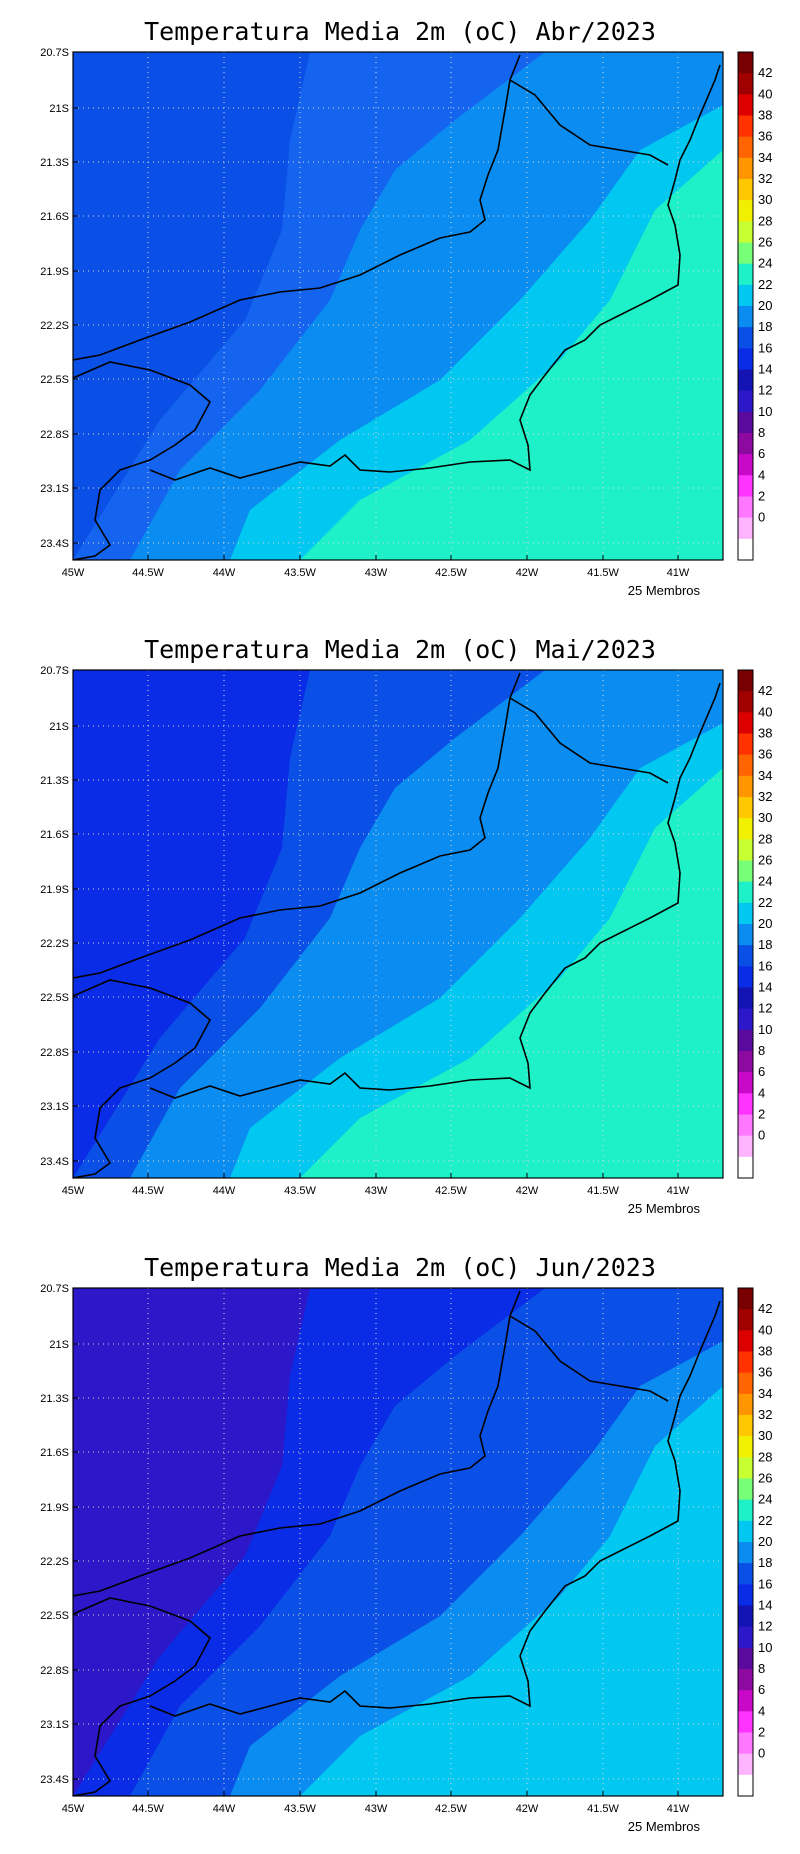  What do you see at coordinates (765, 136) in the screenshot?
I see `colorbar-label: 36` at bounding box center [765, 136].